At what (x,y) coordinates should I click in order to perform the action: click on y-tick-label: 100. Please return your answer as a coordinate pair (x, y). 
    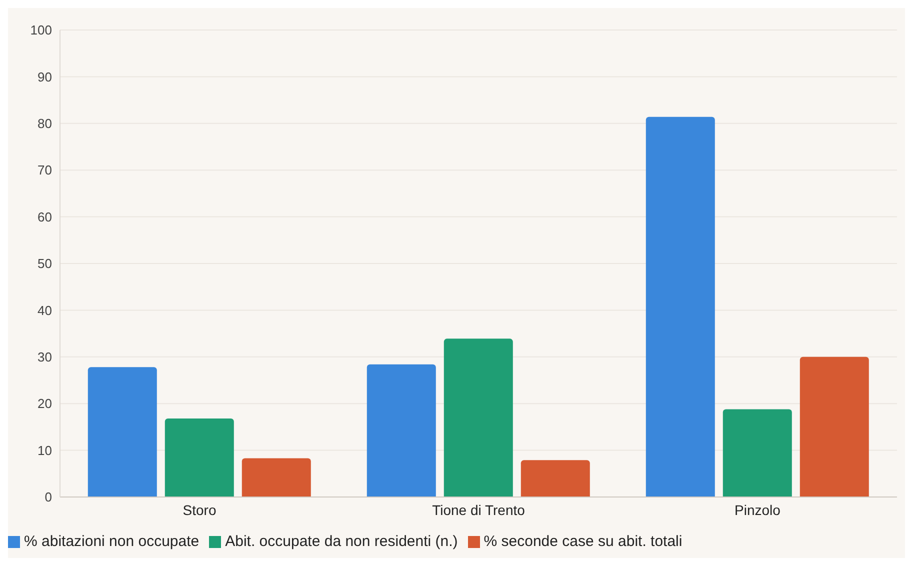
    Looking at the image, I should click on (41, 30).